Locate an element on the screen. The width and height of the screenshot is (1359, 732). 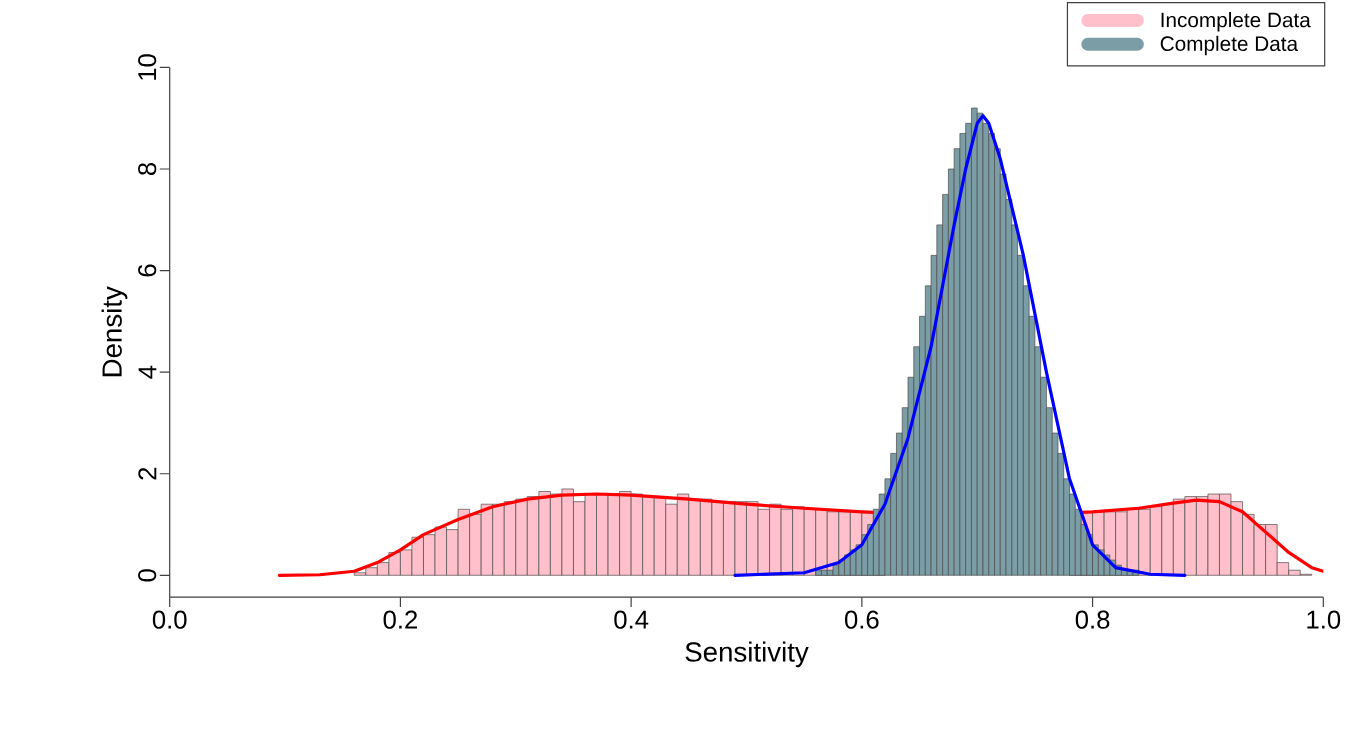
y-tick-label: 8 is located at coordinates (147, 169).